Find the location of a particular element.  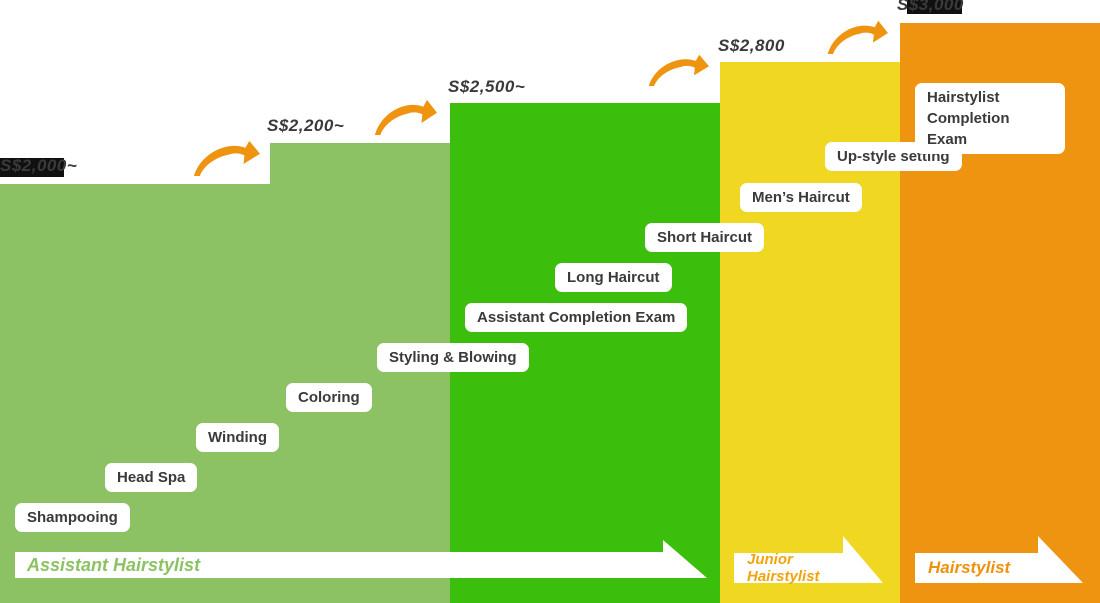

assistant-step2-block is located at coordinates (360, 373).